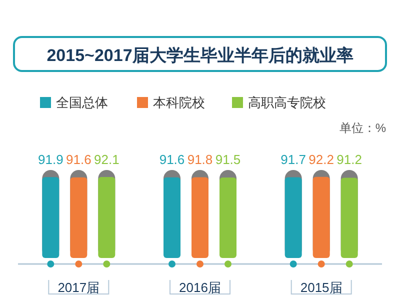 The width and height of the screenshot is (400, 300). Describe the element at coordinates (51, 159) in the screenshot. I see `data-label: 91.9` at that location.